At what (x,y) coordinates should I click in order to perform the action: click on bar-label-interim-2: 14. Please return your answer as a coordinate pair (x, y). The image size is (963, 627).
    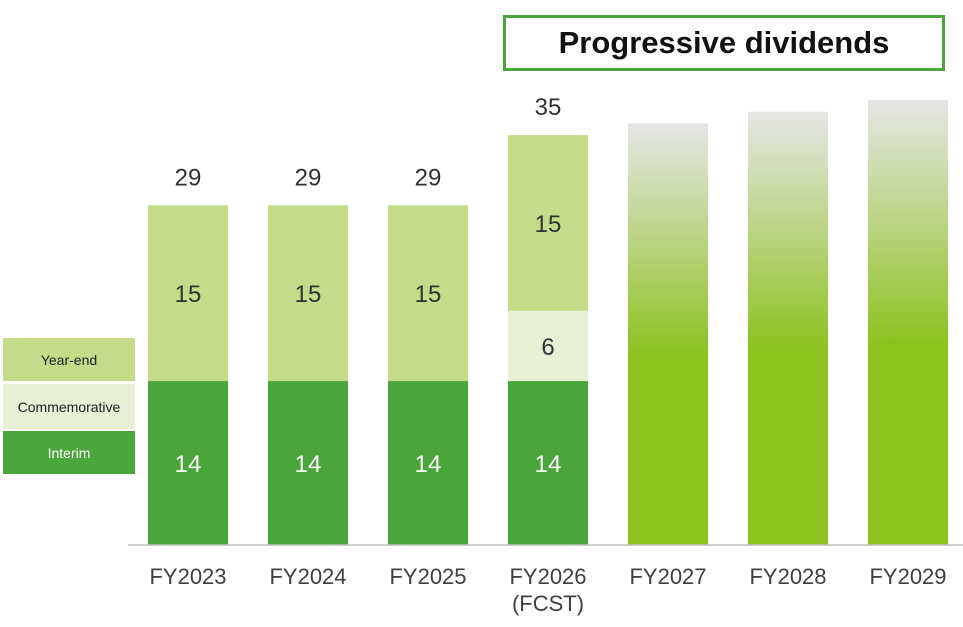
    Looking at the image, I should click on (428, 464).